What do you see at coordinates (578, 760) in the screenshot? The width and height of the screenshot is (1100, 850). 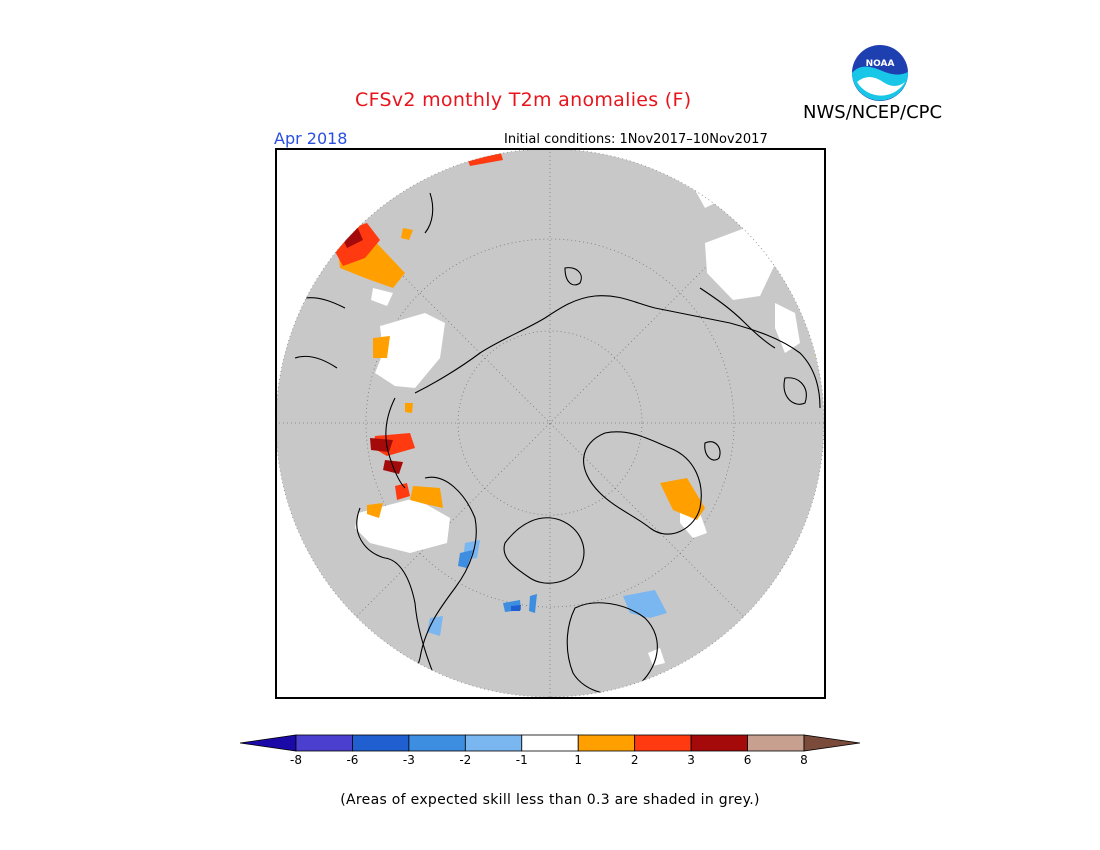 I see `legend-tick-label: 1` at bounding box center [578, 760].